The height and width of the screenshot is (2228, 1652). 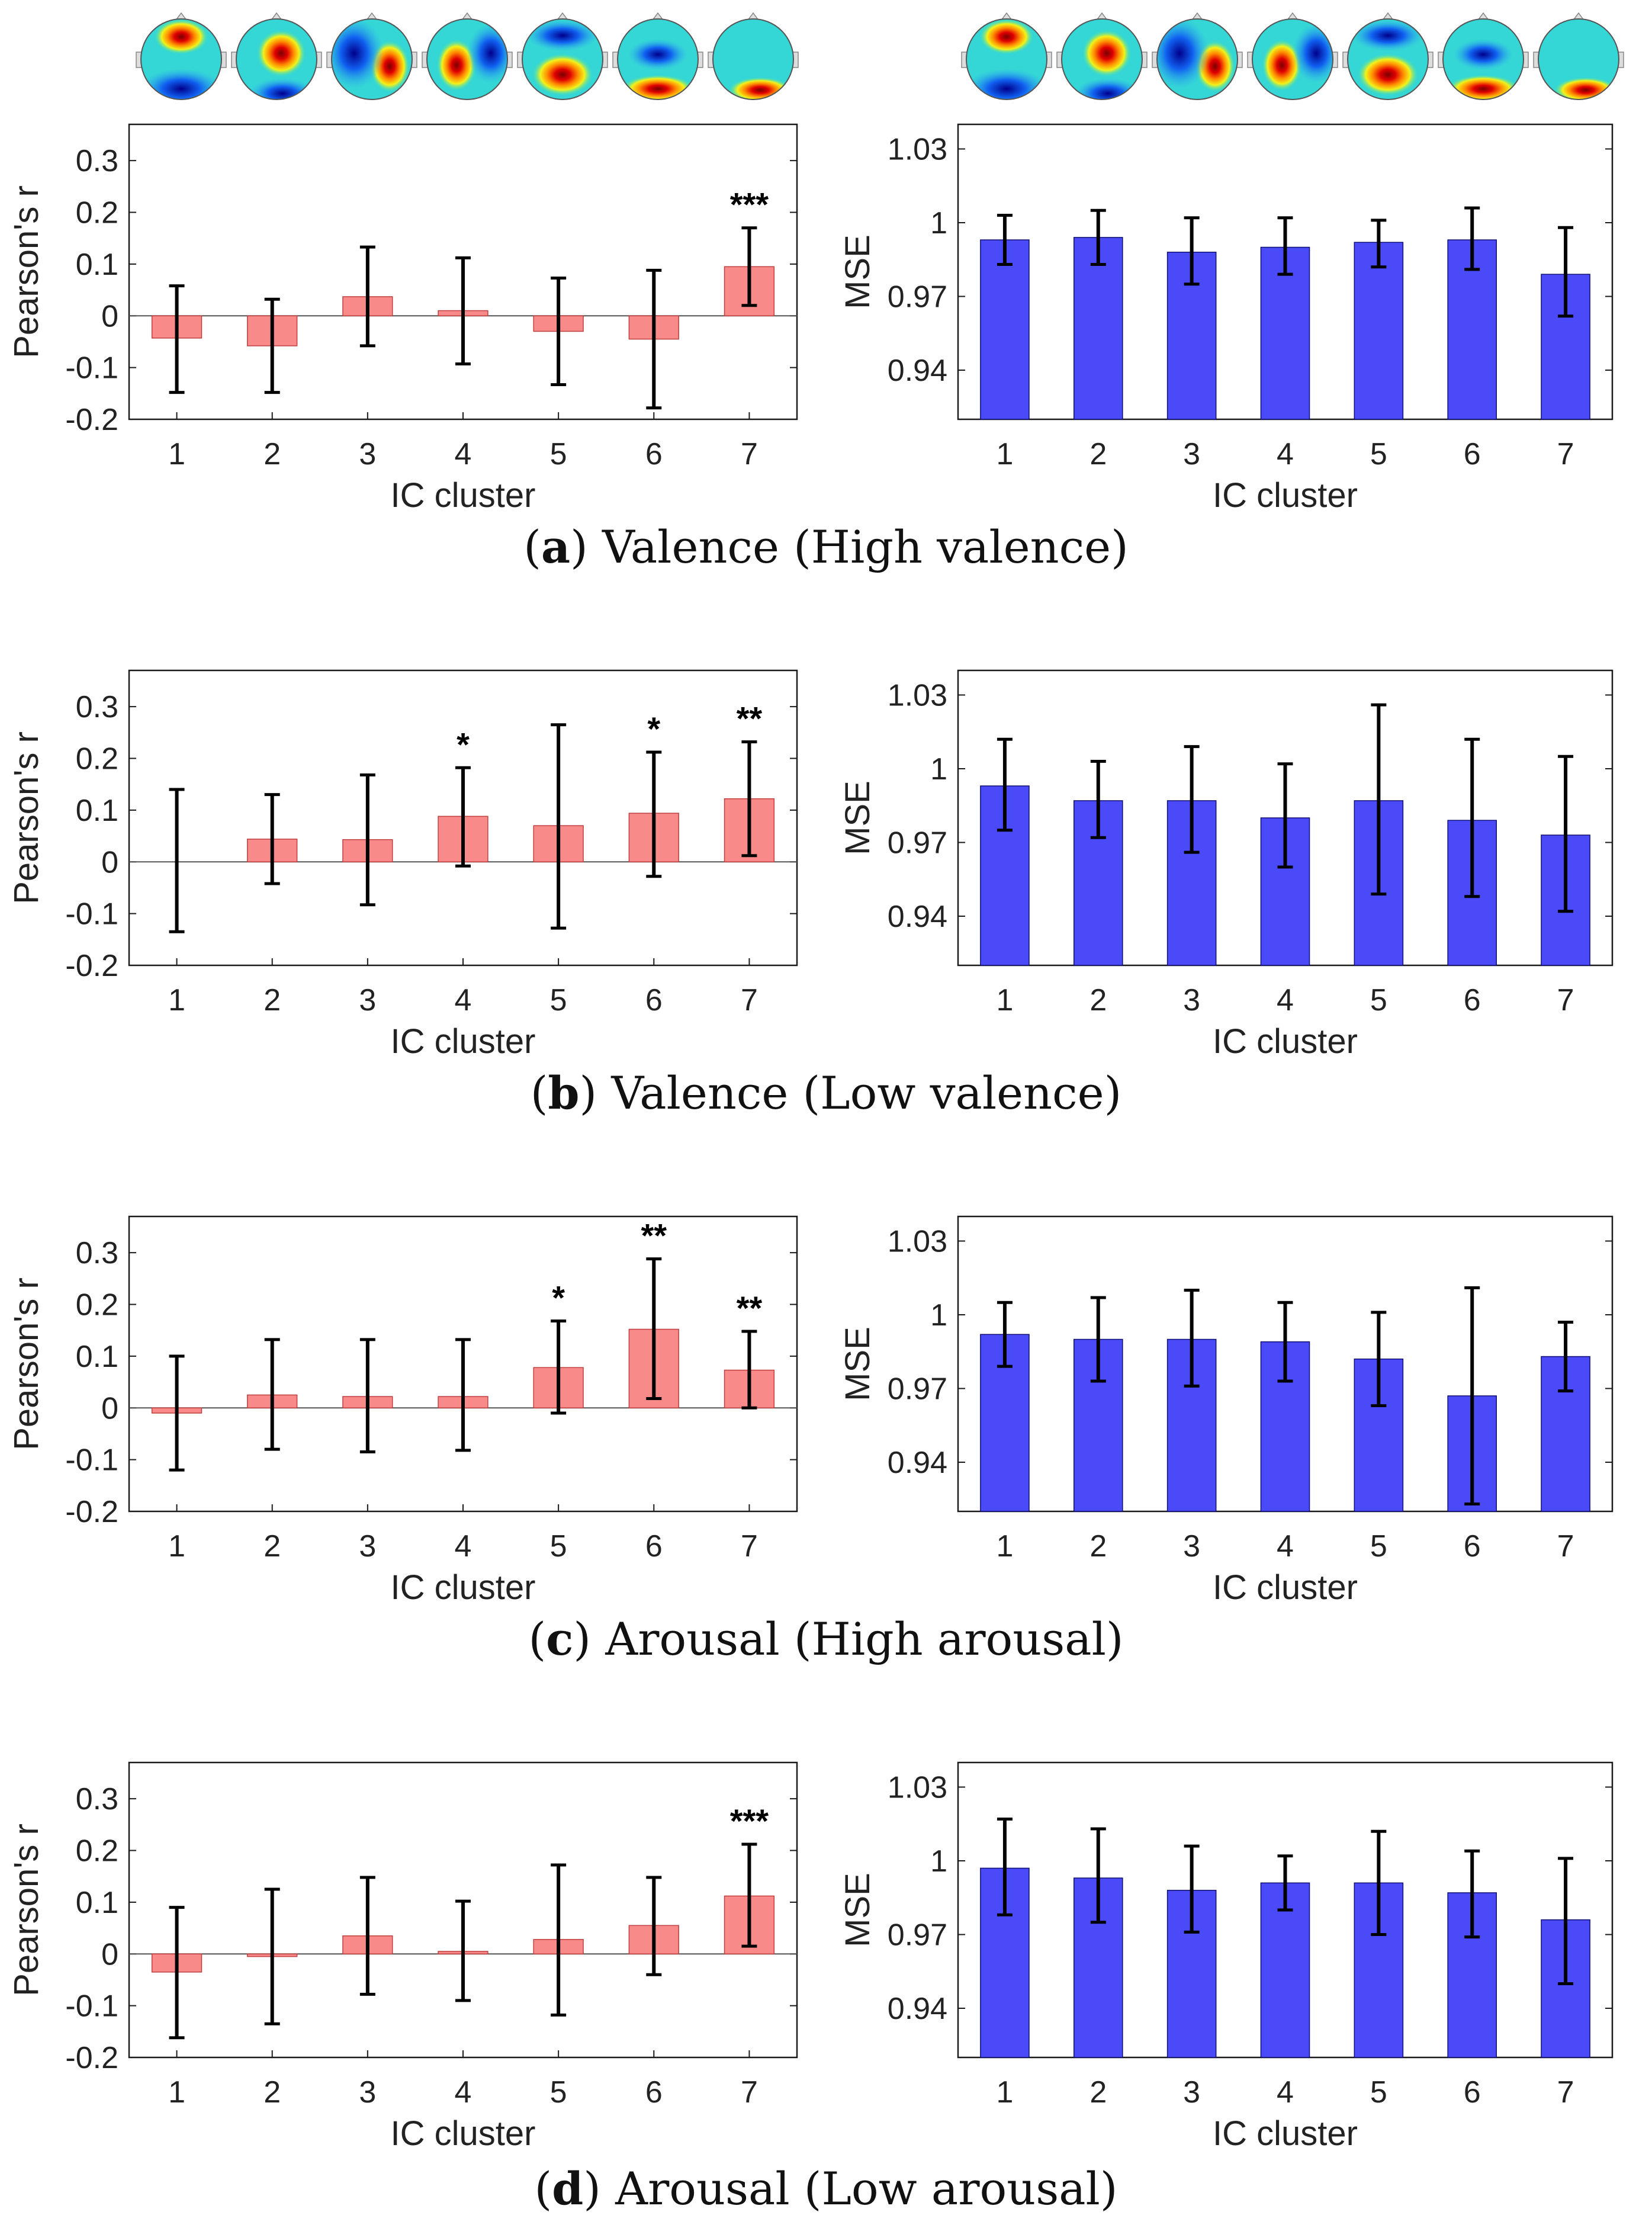 I want to click on panel-d-corr-xlabel: IC cluster, so click(x=463, y=2133).